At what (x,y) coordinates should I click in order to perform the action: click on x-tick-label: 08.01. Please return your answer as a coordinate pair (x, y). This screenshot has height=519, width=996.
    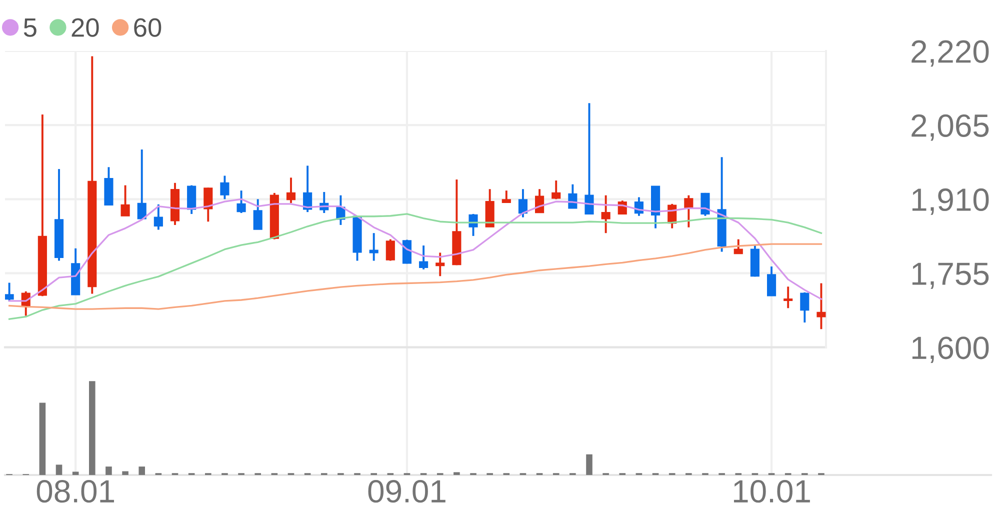
    Looking at the image, I should click on (75, 491).